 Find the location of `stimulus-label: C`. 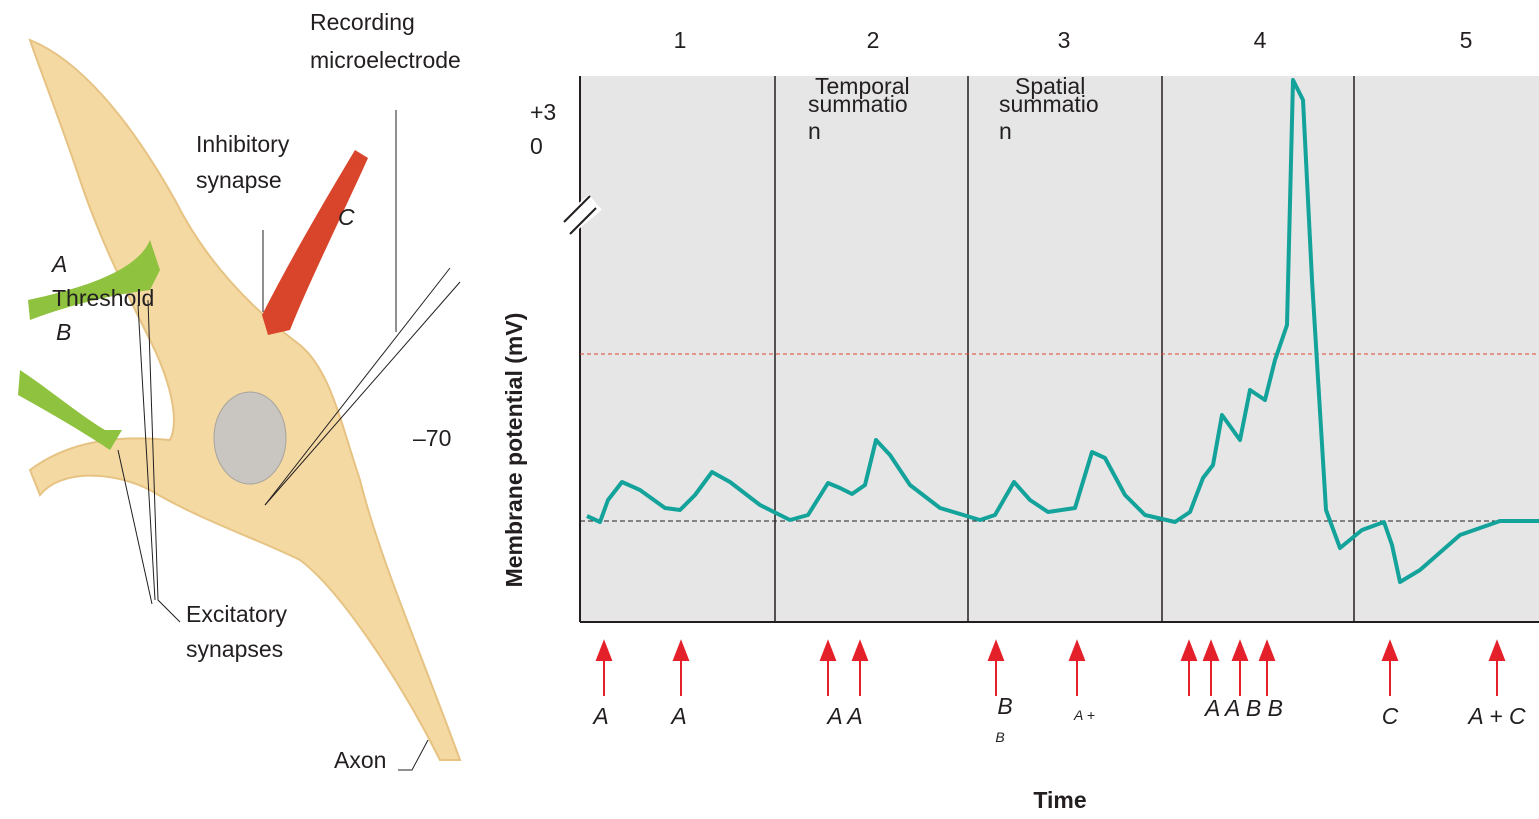

stimulus-label: C is located at coordinates (1390, 716).